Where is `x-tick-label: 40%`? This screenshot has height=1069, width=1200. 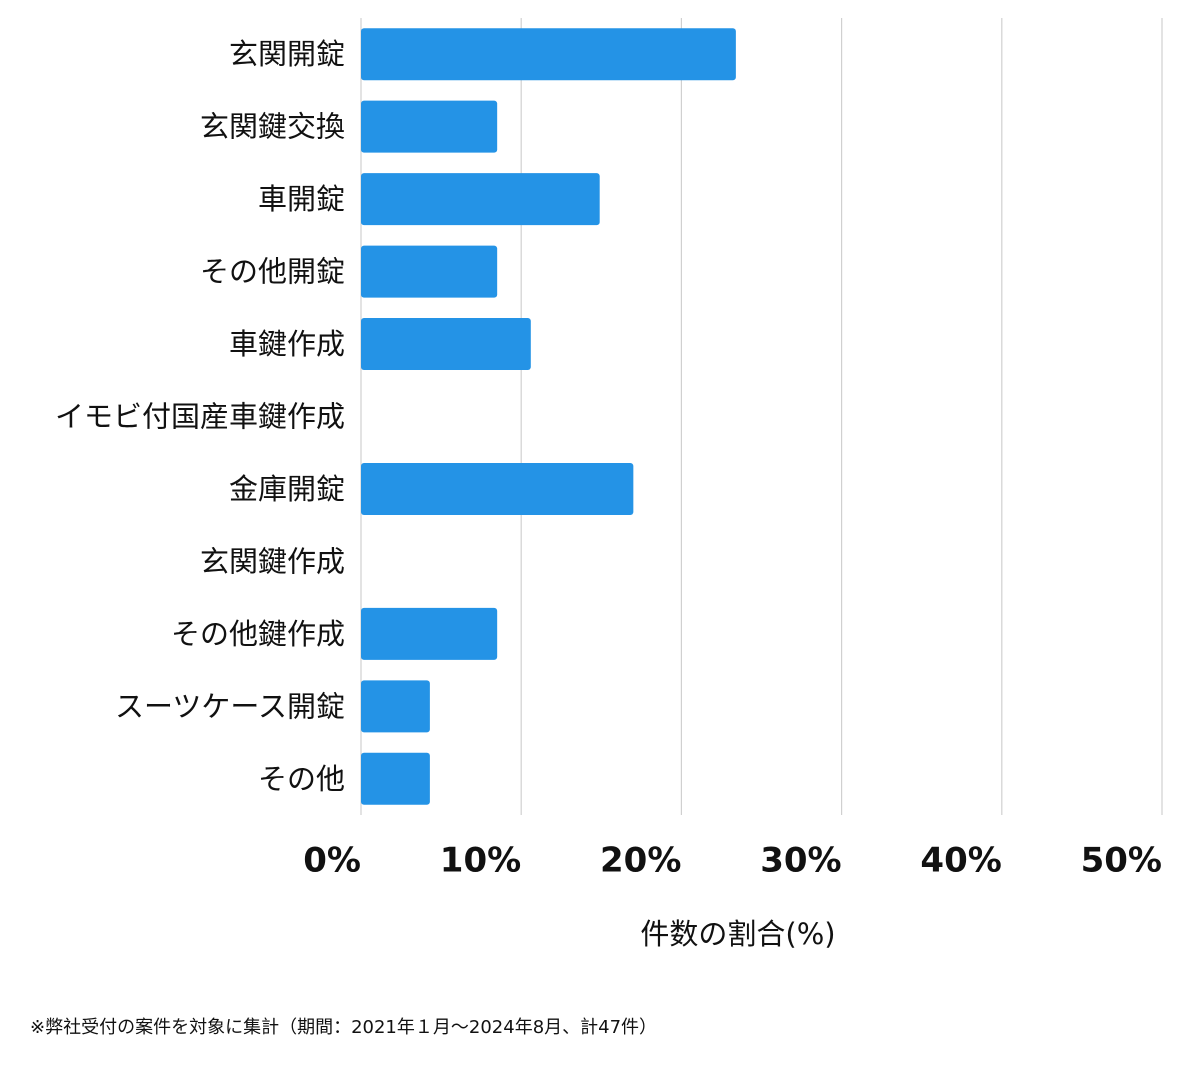
x-tick-label: 40% is located at coordinates (960, 861).